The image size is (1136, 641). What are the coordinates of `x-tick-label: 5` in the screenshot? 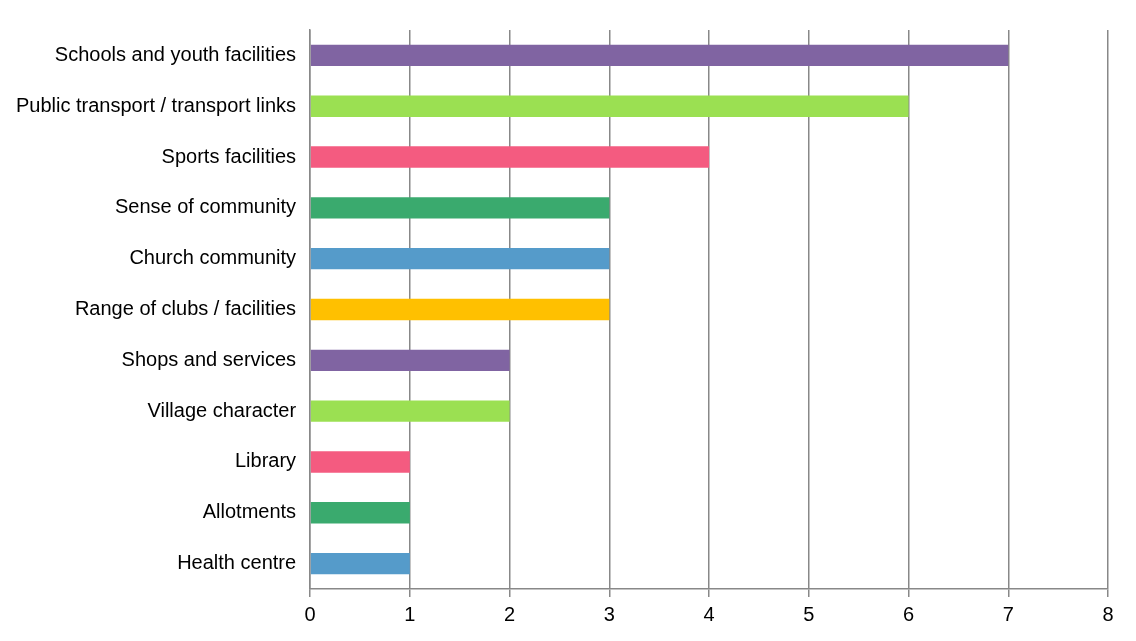 It's located at (809, 613).